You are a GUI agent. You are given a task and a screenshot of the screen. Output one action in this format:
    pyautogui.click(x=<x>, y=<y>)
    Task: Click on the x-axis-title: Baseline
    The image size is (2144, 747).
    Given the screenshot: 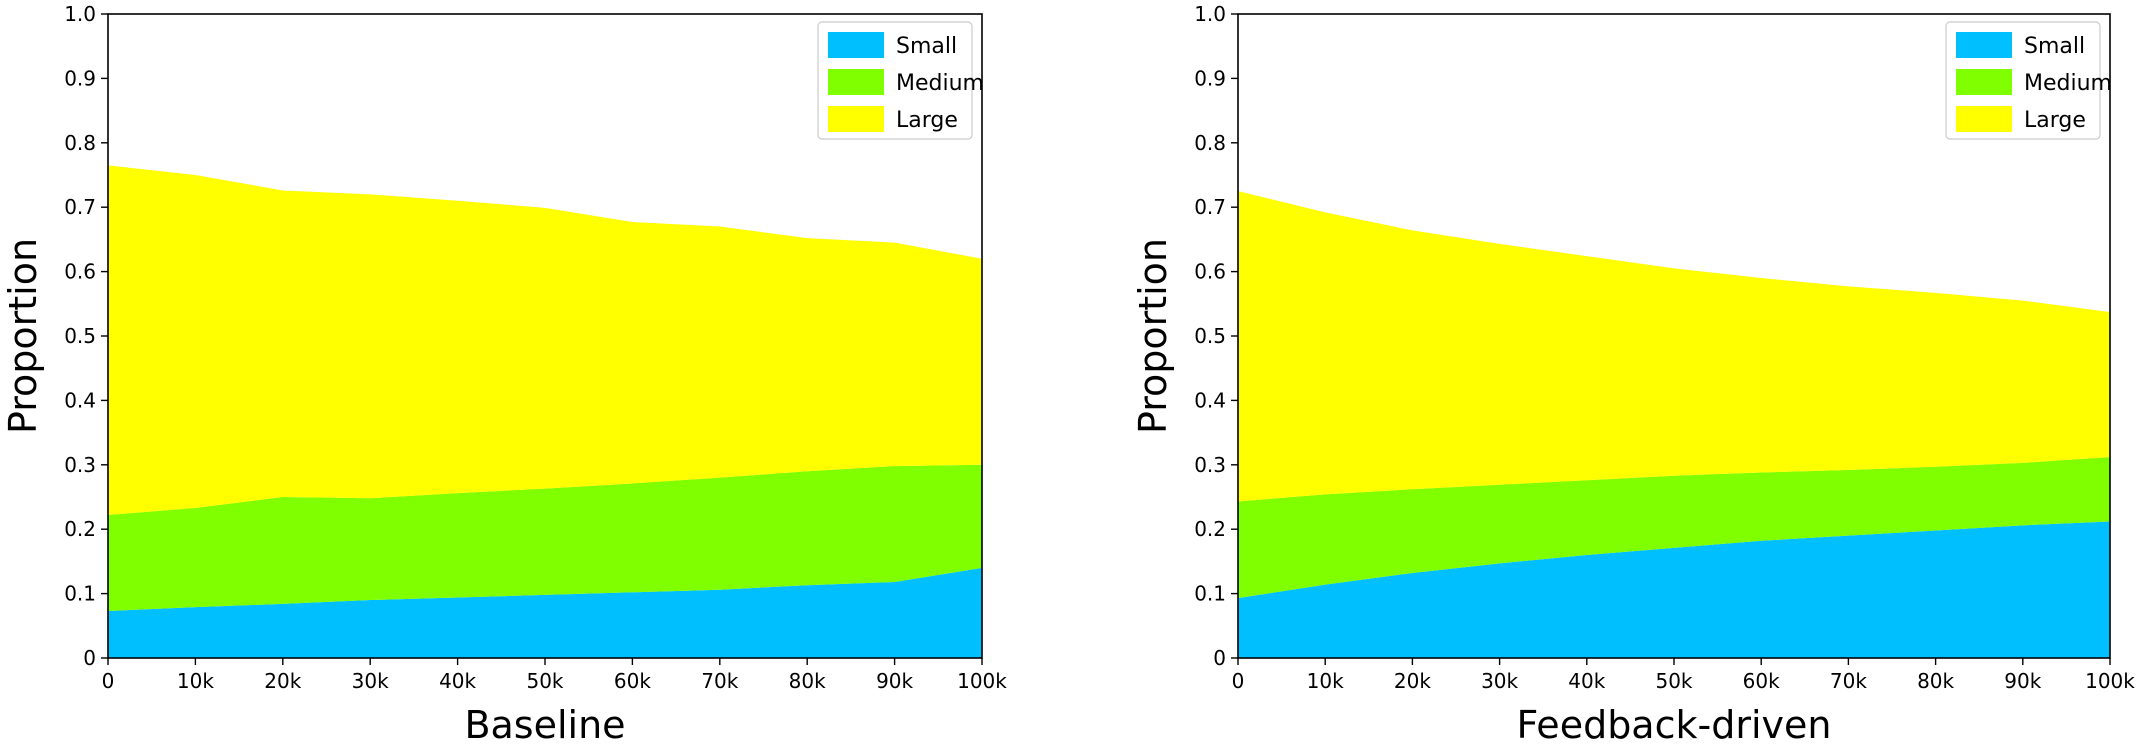 What is the action you would take?
    pyautogui.click(x=544, y=725)
    